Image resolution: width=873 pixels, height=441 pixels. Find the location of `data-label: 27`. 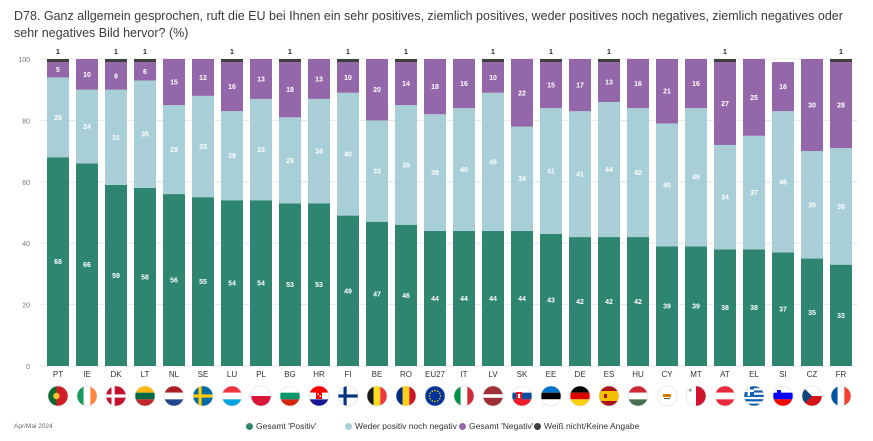

data-label: 27 is located at coordinates (725, 104).